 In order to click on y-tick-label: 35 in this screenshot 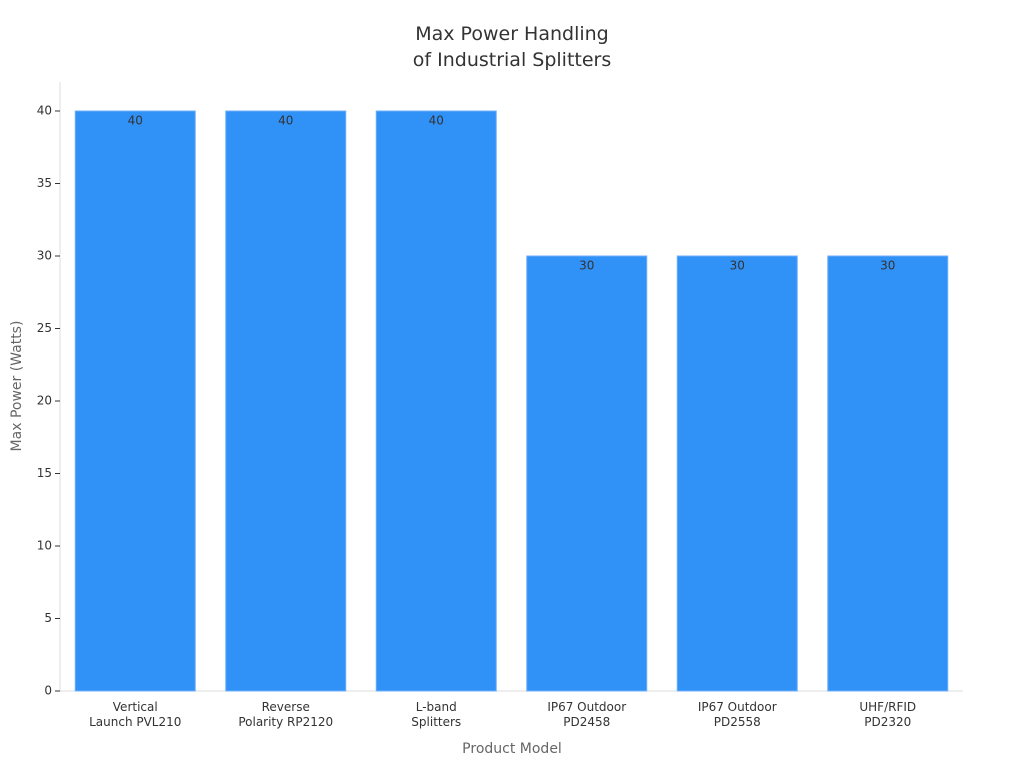, I will do `click(44, 183)`.